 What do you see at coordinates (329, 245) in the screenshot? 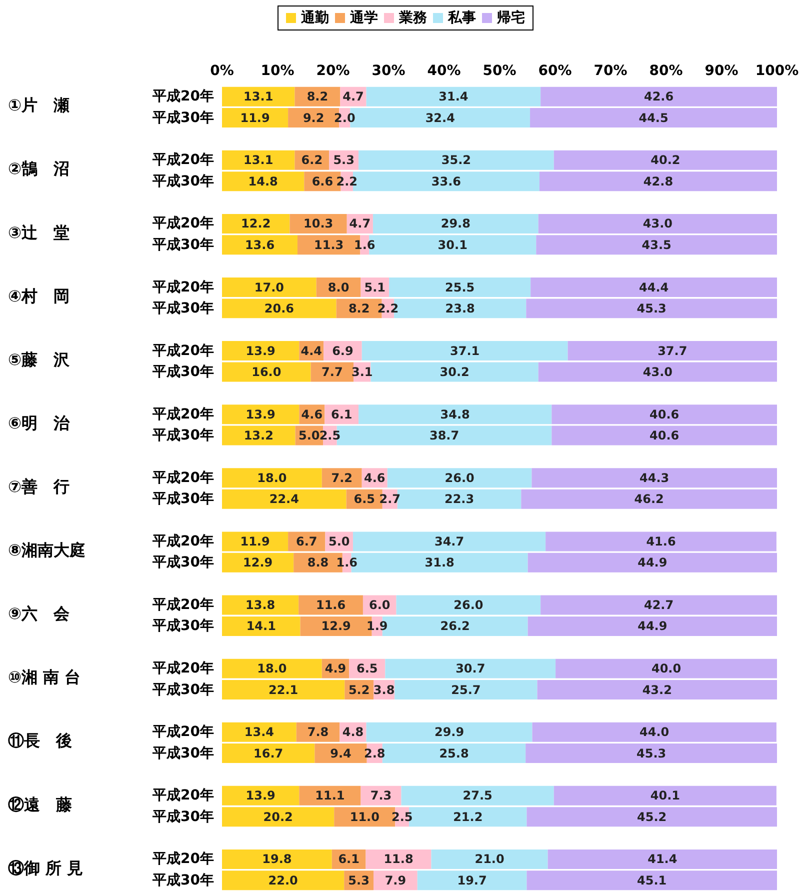
I see `data-label: 11.3` at bounding box center [329, 245].